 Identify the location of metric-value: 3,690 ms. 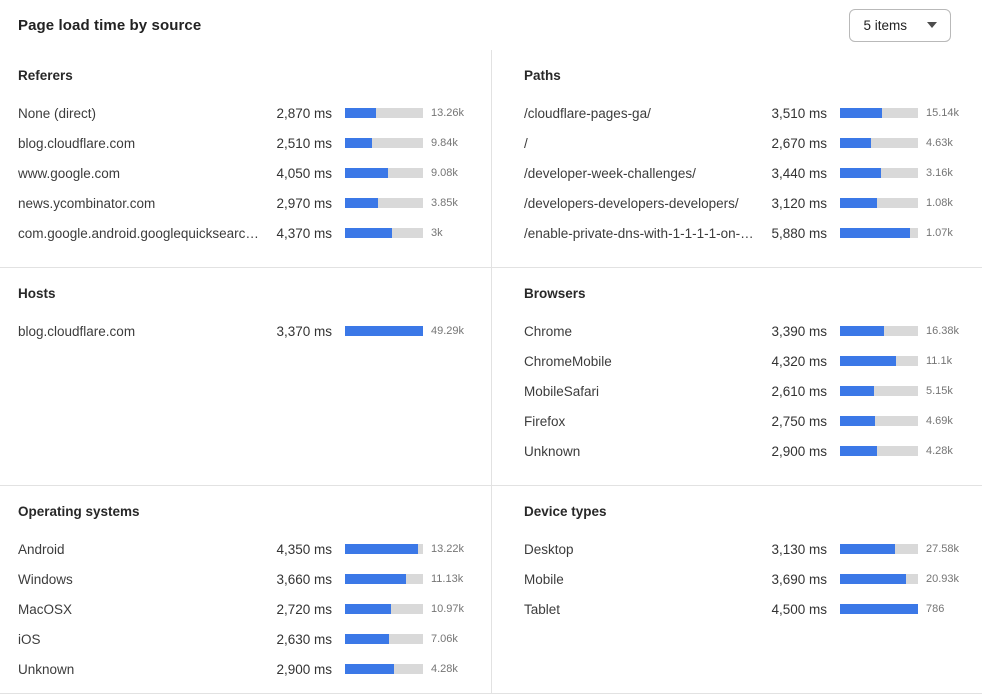
(799, 579).